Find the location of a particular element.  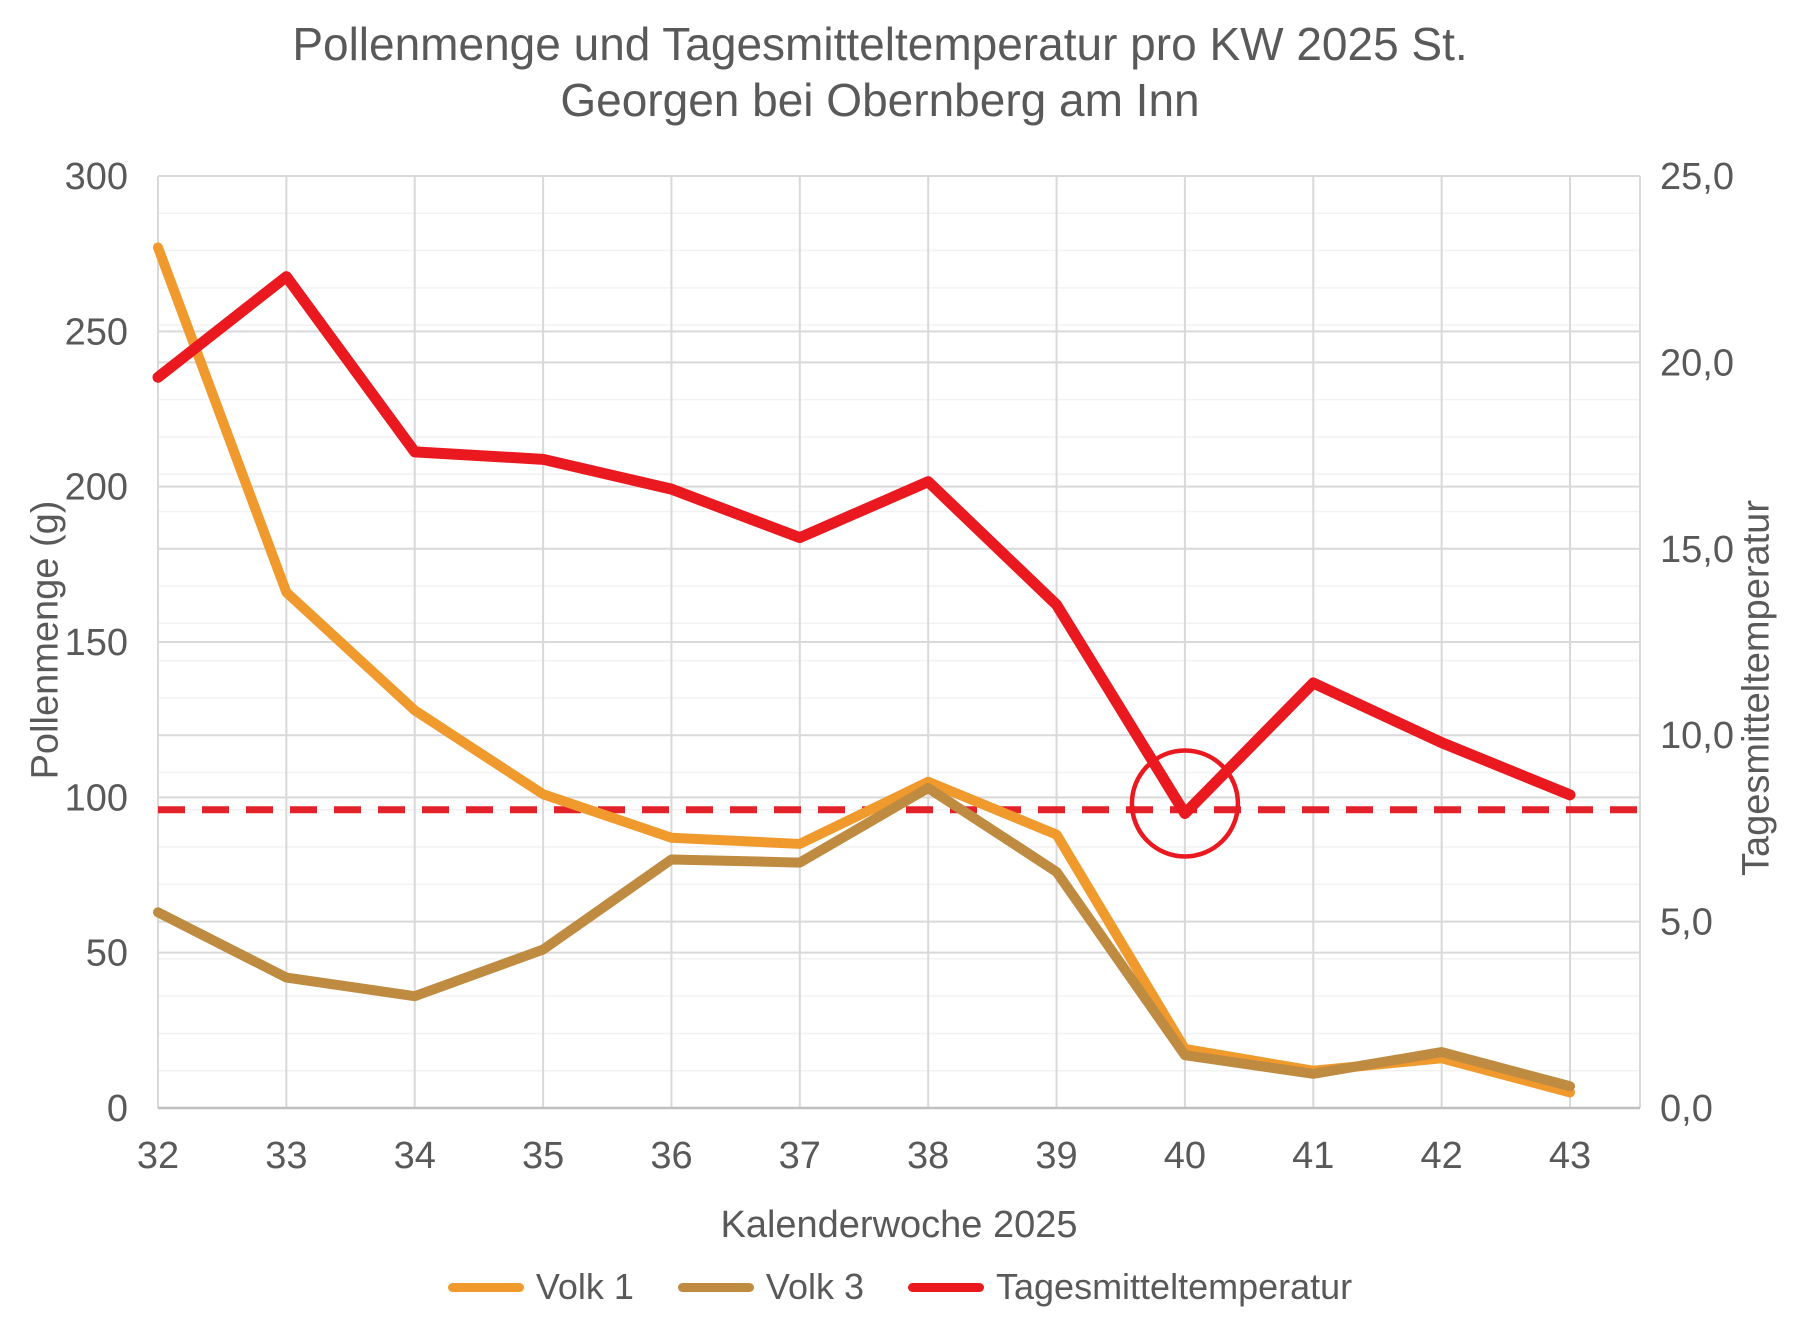

x-tick-label: 40 is located at coordinates (1185, 1156).